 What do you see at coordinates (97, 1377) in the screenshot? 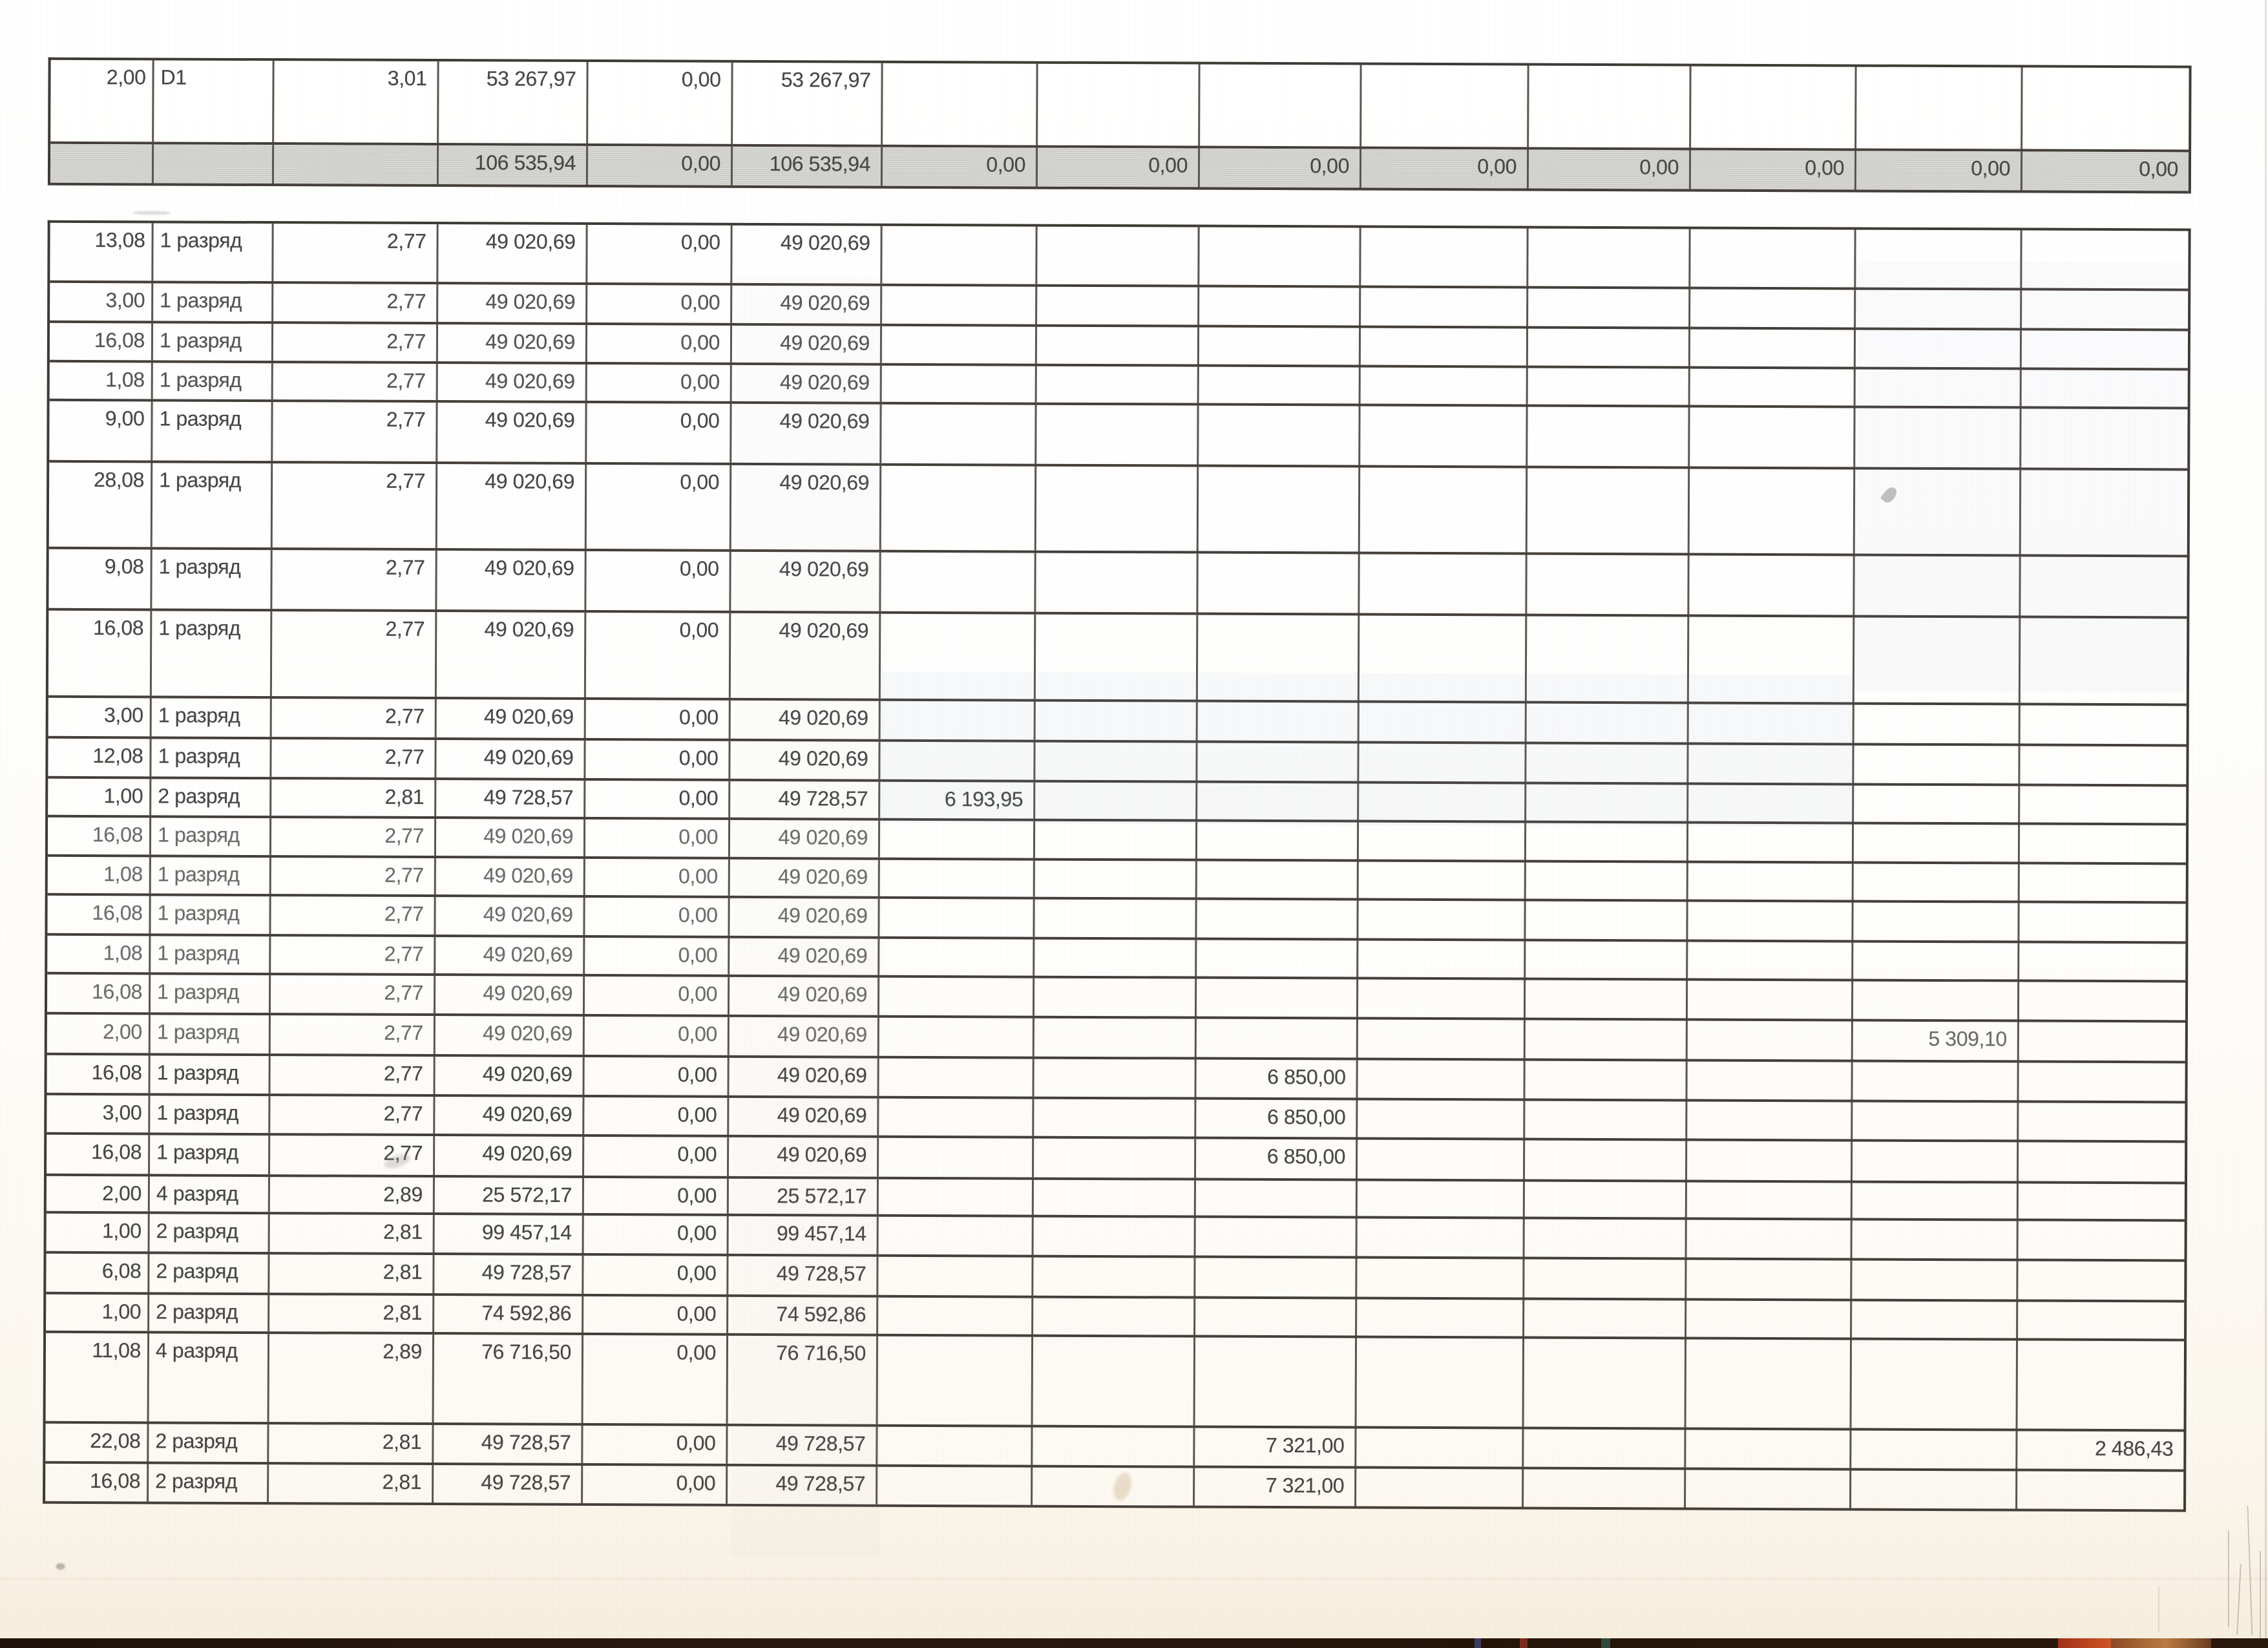
I see `table-cell: 11,08` at bounding box center [97, 1377].